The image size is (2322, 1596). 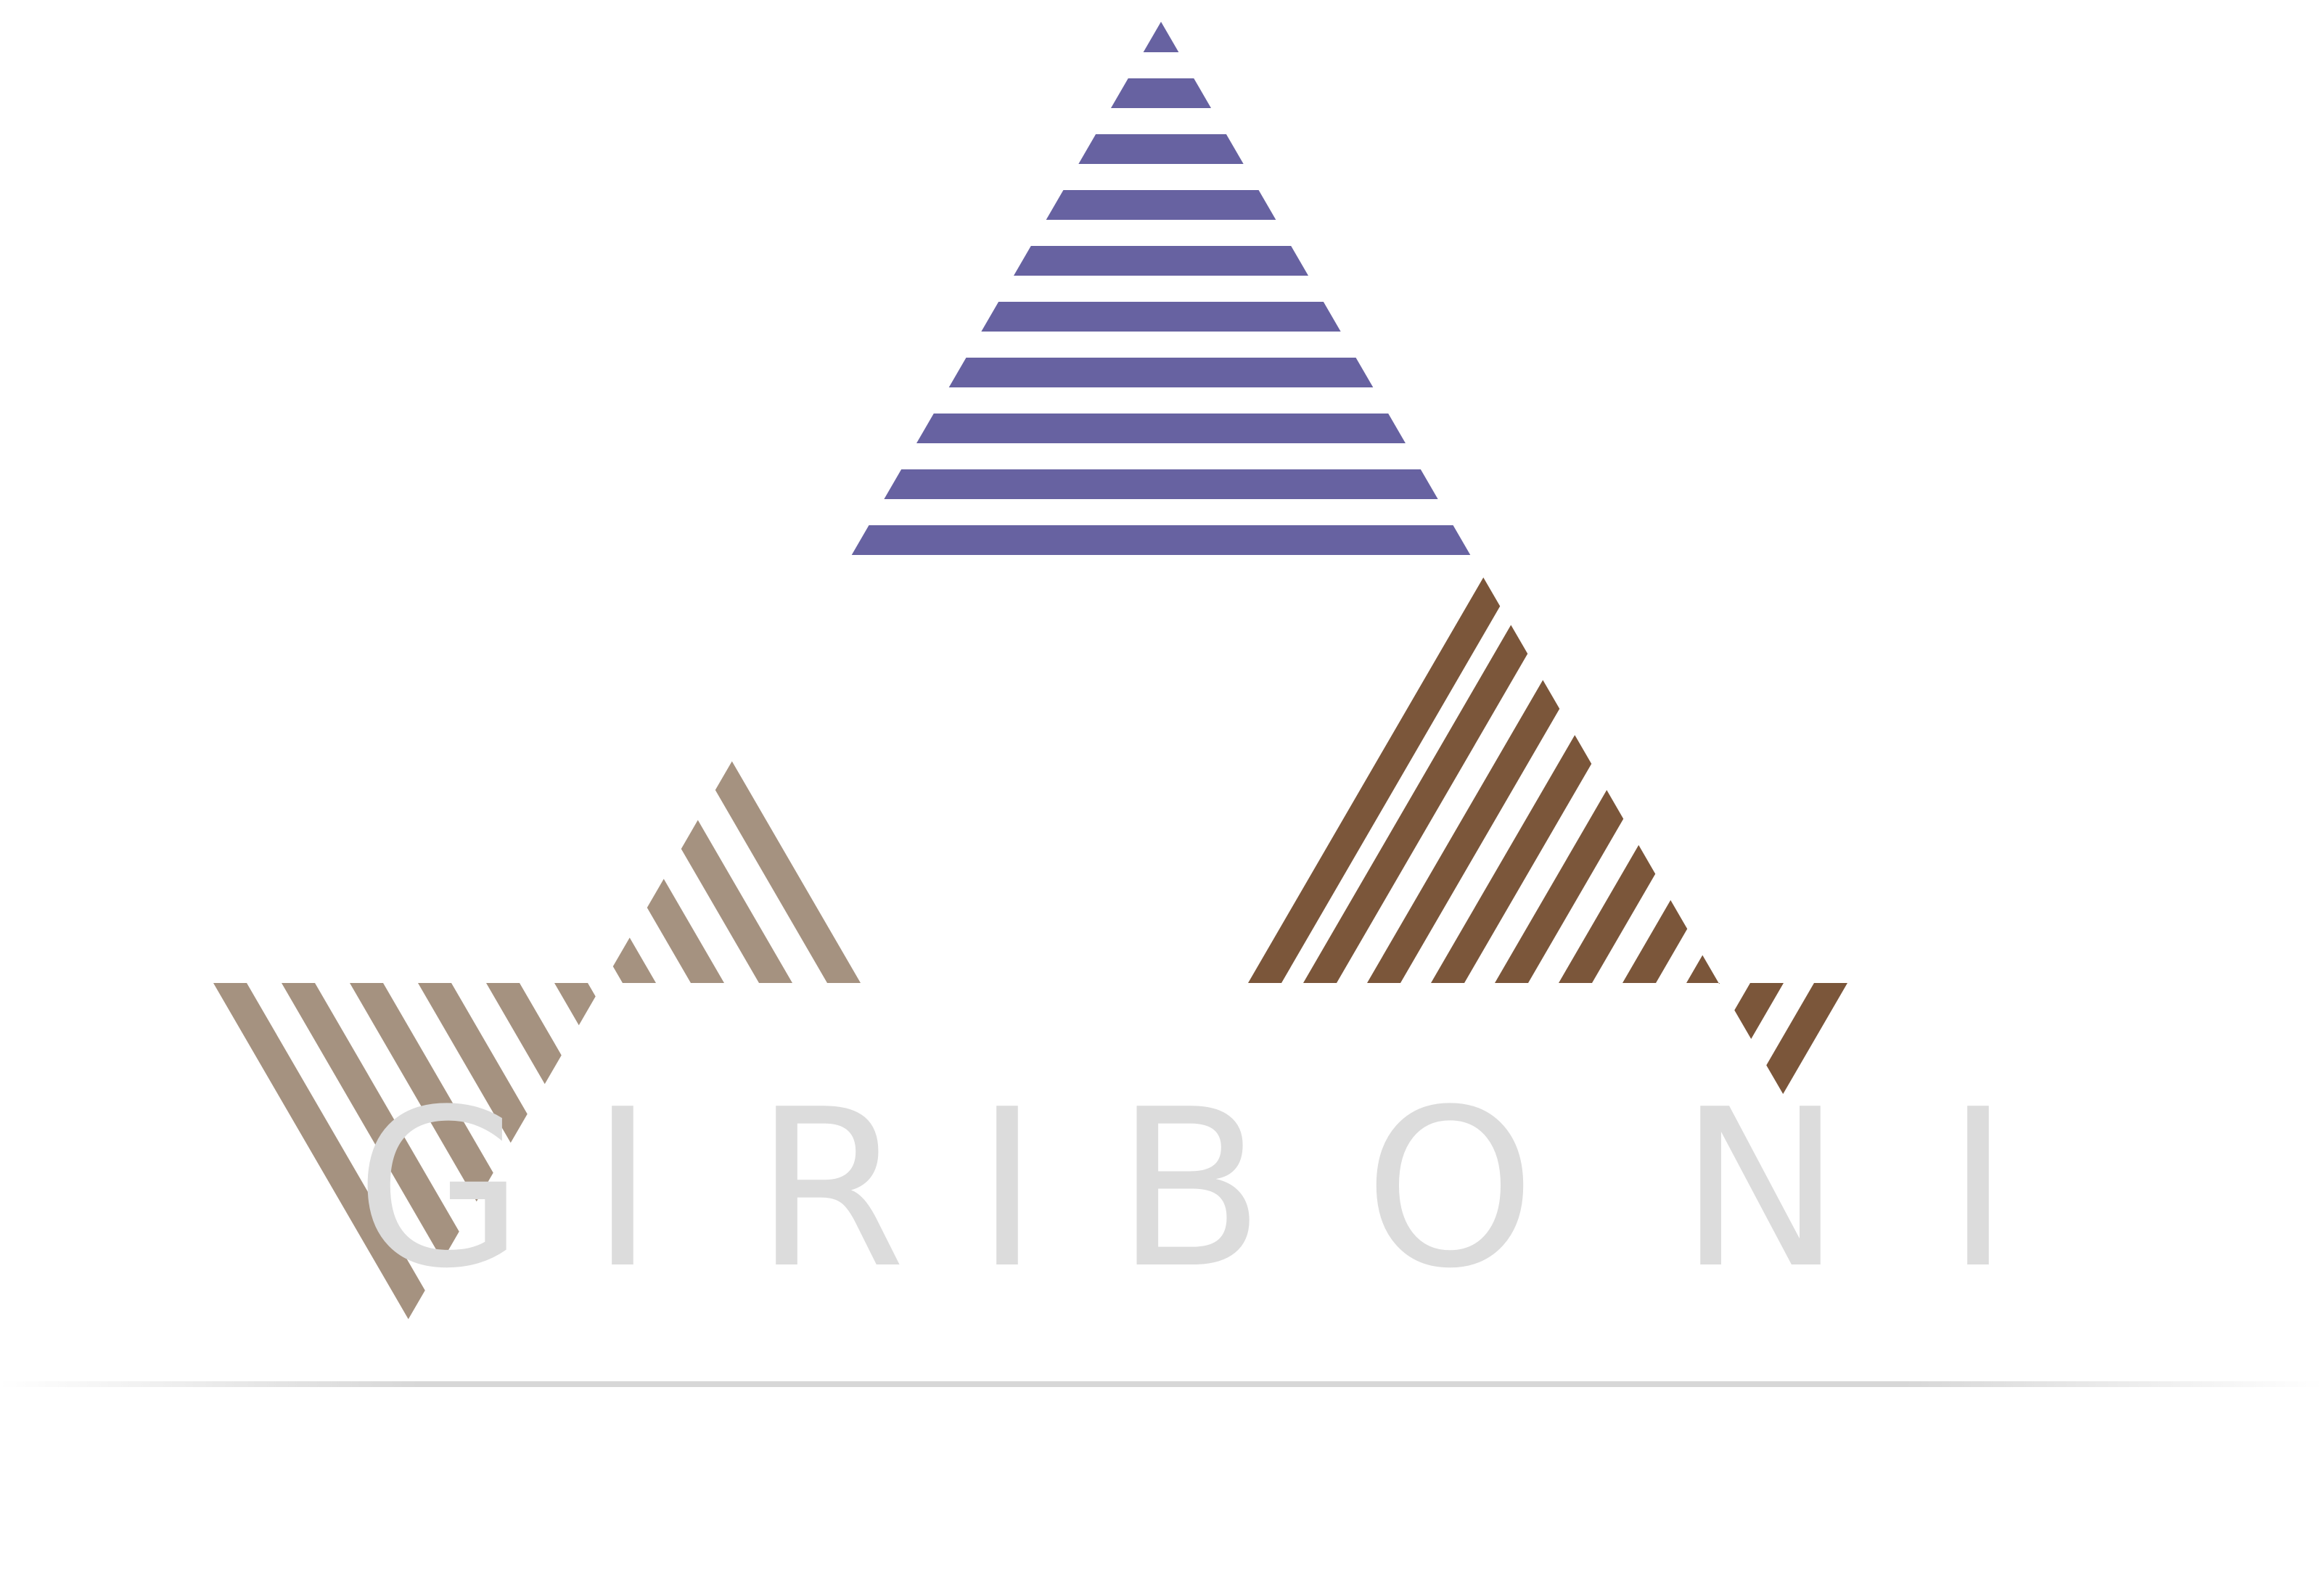 What do you see at coordinates (1760, 1190) in the screenshot?
I see `wordmark-letter: N` at bounding box center [1760, 1190].